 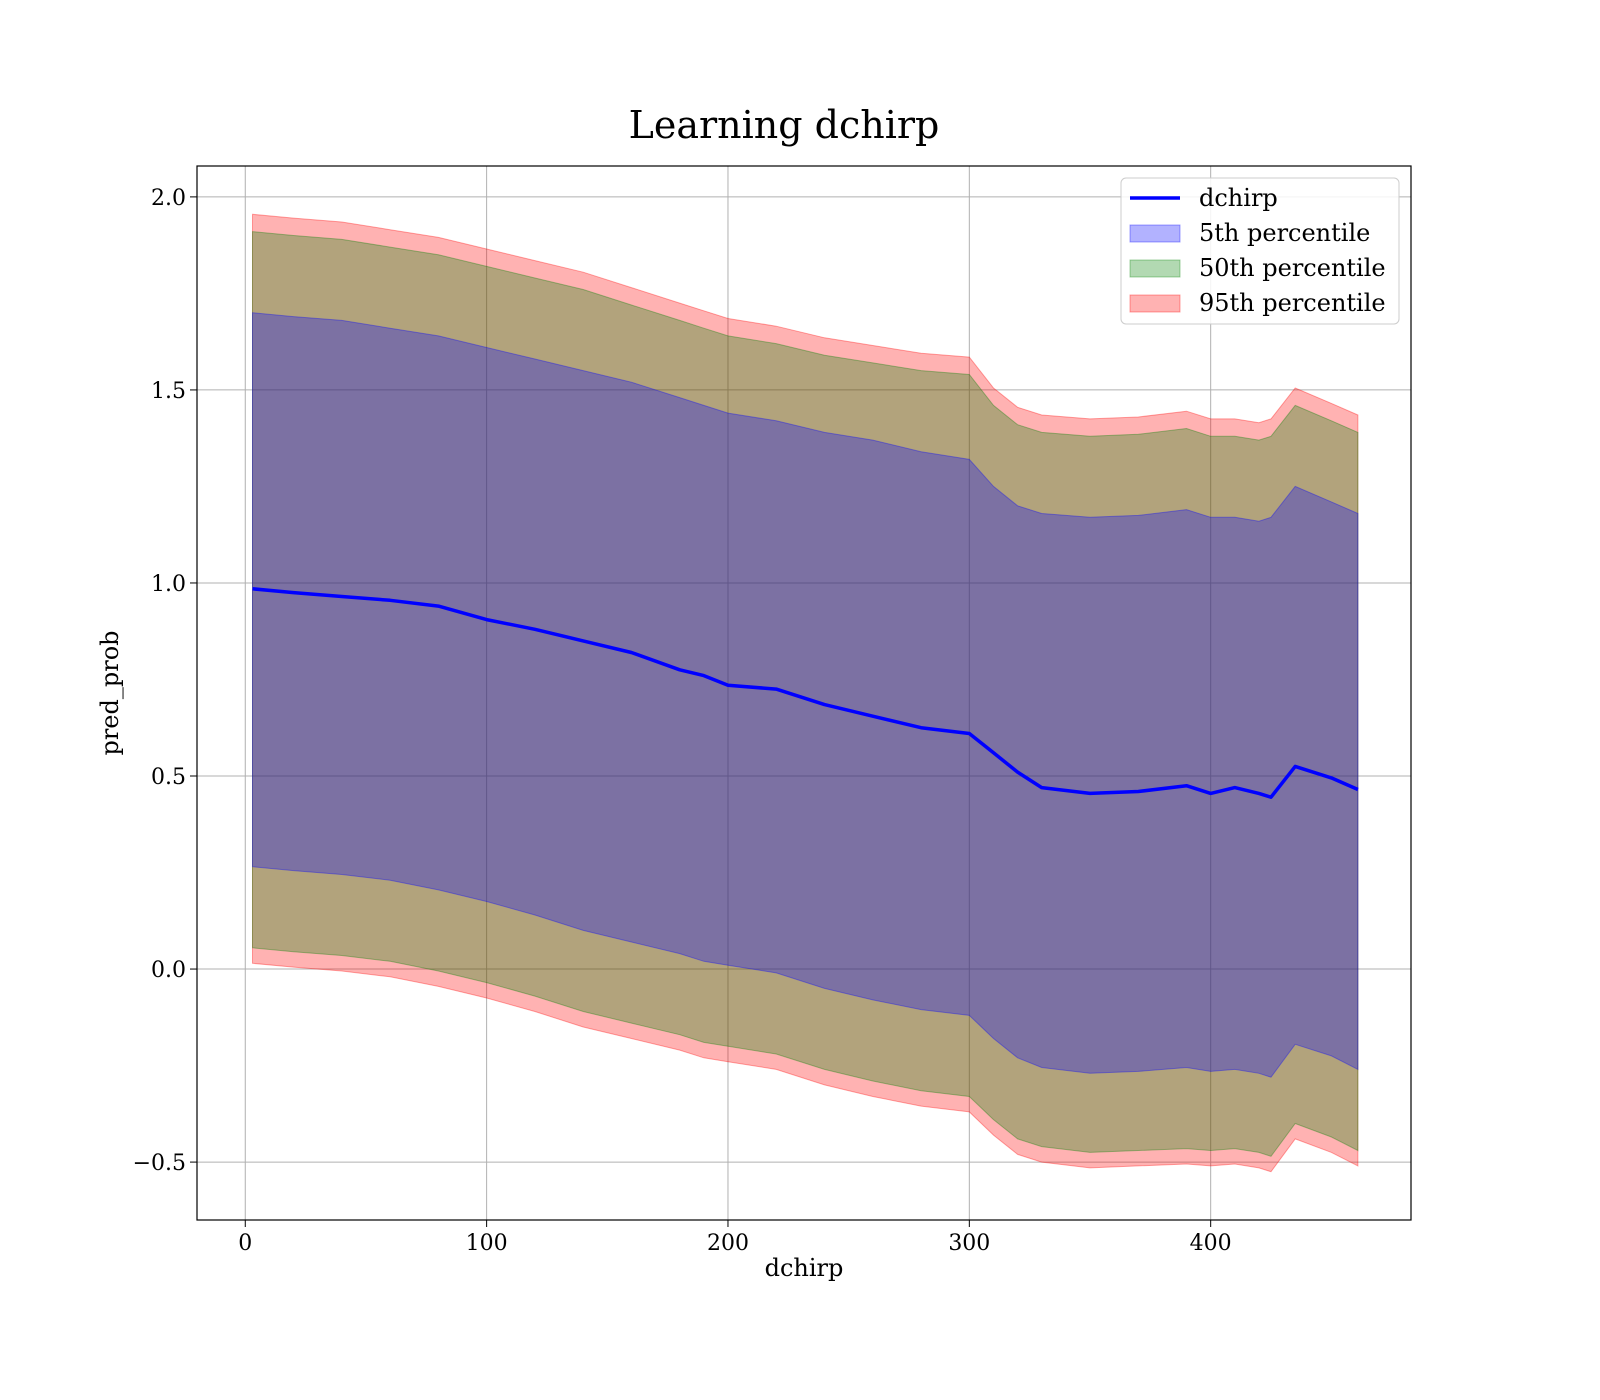 I want to click on y-tick-label: −0.5, so click(x=159, y=1163).